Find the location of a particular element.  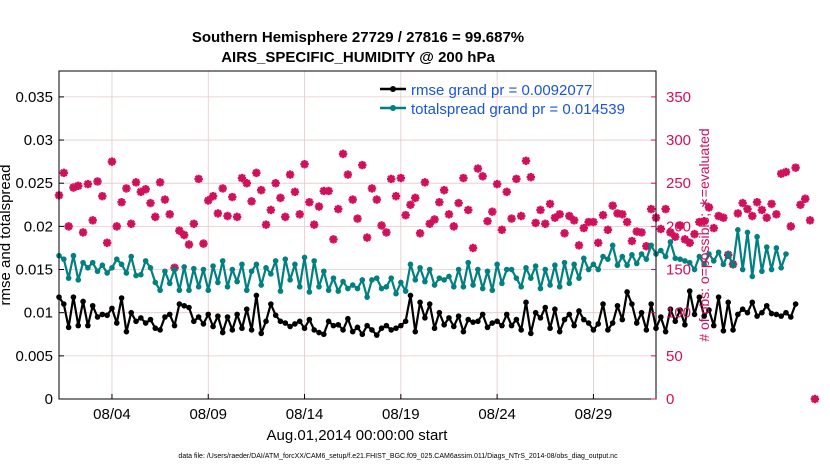

left-tick-label: 0.015 is located at coordinates (34, 270).